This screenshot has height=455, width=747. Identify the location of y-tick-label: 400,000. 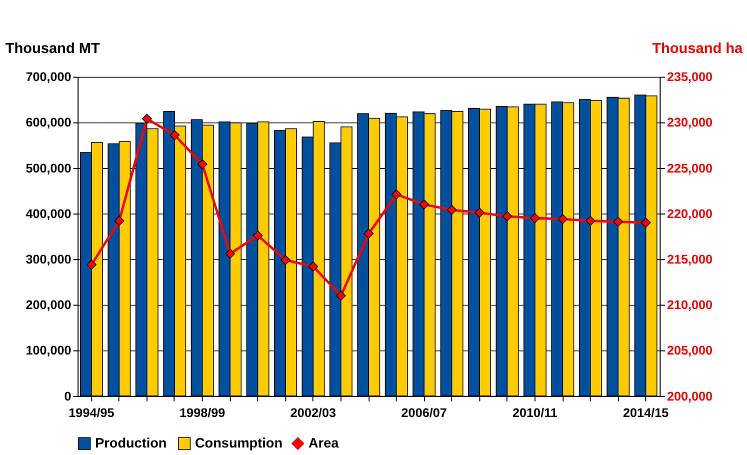
(49, 213).